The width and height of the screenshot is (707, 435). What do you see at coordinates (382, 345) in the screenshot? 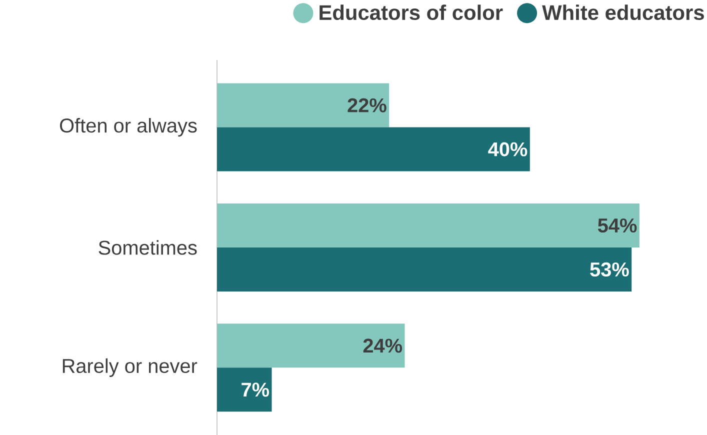
I see `data-label: 24%` at bounding box center [382, 345].